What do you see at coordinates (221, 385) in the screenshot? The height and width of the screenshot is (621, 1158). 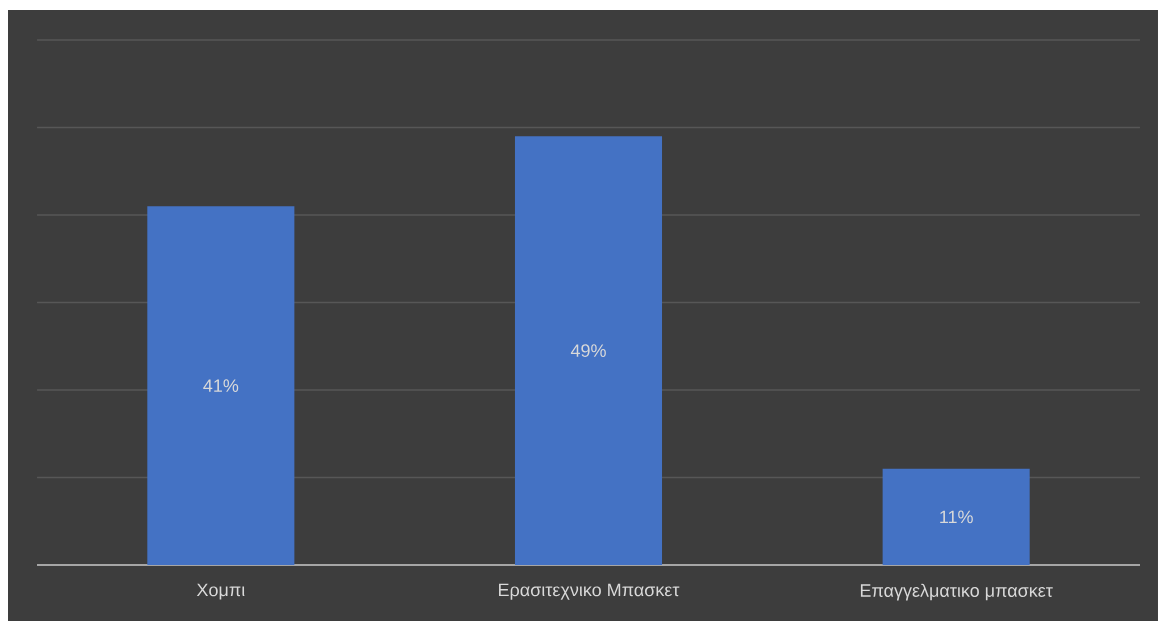 I see `data-label: 41%` at bounding box center [221, 385].